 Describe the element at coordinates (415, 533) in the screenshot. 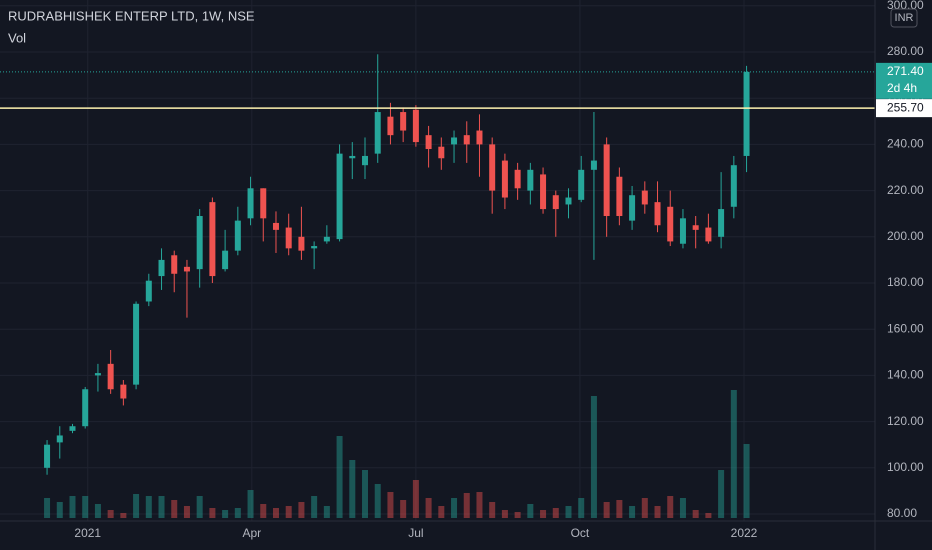

I see `x-tick-label: Jul` at that location.